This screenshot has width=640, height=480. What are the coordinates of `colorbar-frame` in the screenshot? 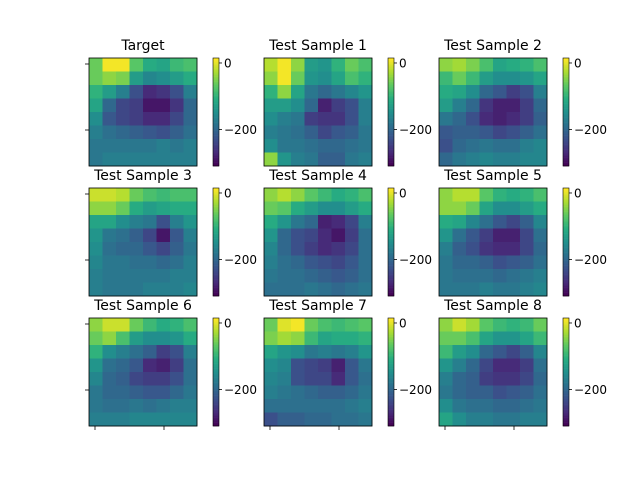 It's located at (216, 112).